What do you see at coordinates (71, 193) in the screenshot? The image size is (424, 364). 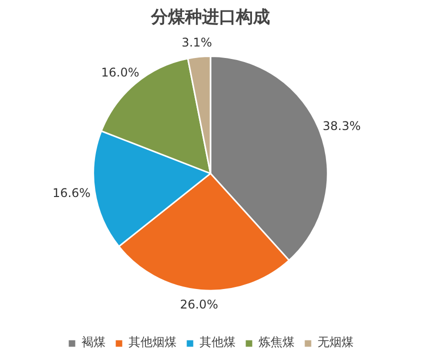 I see `data-label: 16.6%` at bounding box center [71, 193].